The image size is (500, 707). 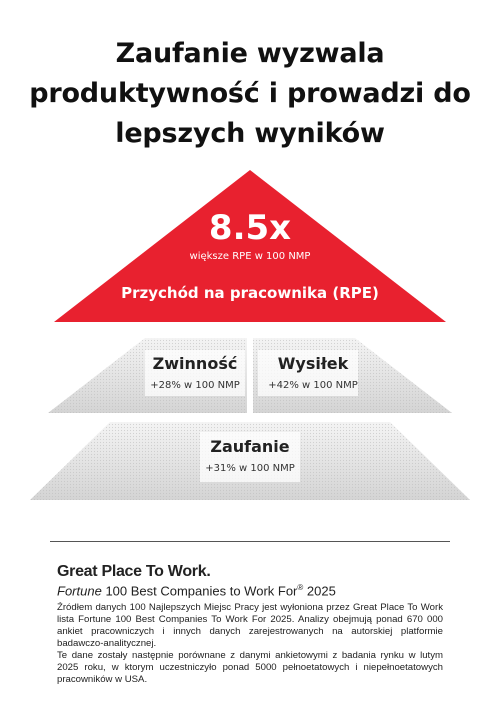 I want to click on bottom-label-panel, so click(x=250, y=457).